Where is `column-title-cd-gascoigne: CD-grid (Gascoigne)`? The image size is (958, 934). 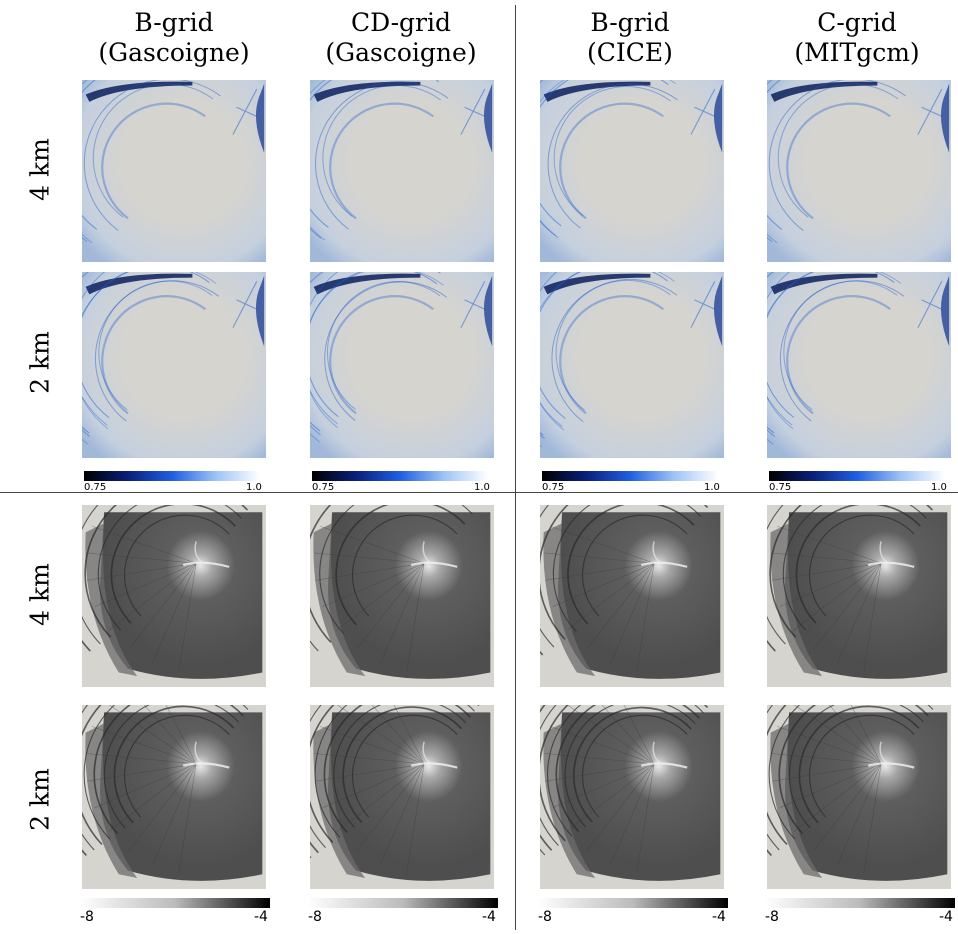
column-title-cd-gascoigne: CD-grid (Gascoigne) is located at coordinates (401, 38).